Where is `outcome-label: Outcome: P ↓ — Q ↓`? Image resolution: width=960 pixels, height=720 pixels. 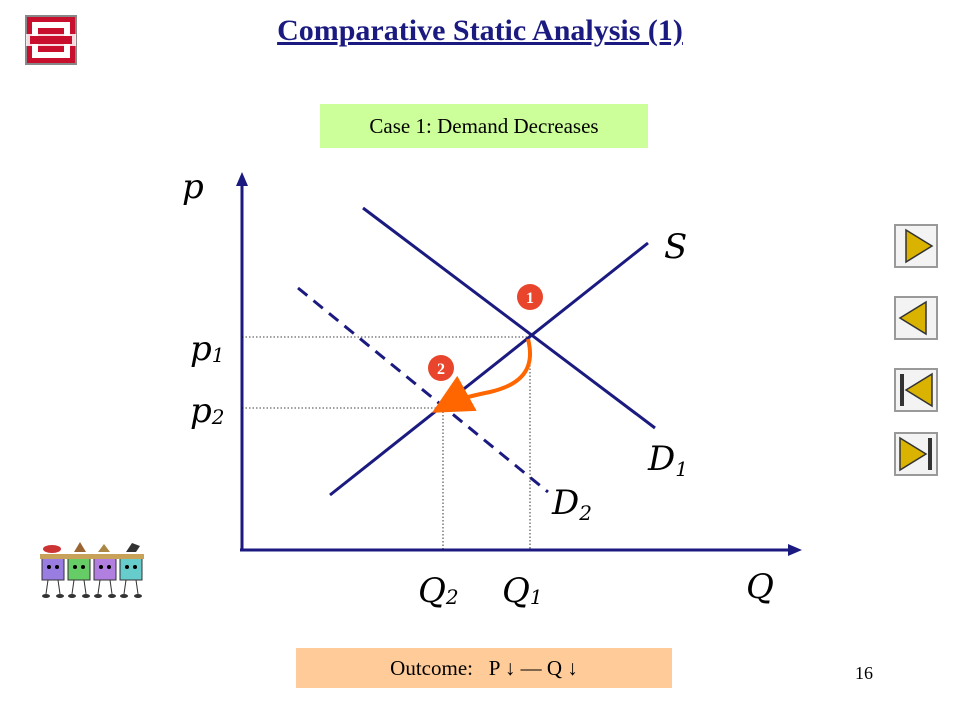 outcome-label: Outcome: P ↓ — Q ↓ is located at coordinates (484, 668).